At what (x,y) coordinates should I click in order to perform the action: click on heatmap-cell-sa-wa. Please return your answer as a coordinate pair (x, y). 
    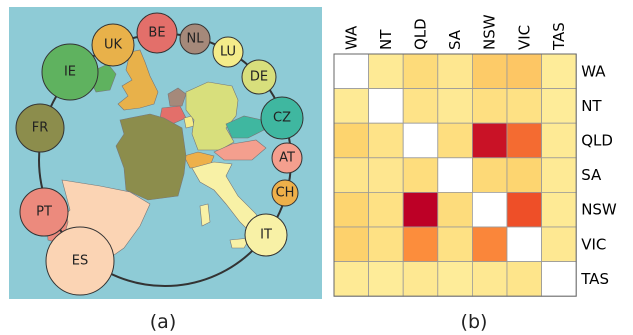
    Looking at the image, I should click on (351, 175).